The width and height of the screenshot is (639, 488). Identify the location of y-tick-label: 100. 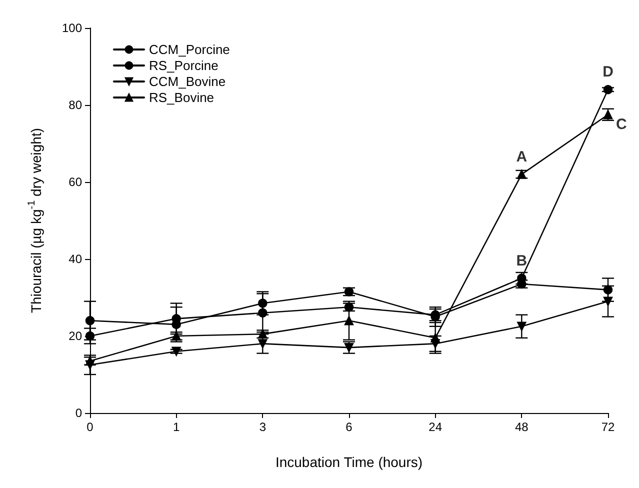
(72, 28).